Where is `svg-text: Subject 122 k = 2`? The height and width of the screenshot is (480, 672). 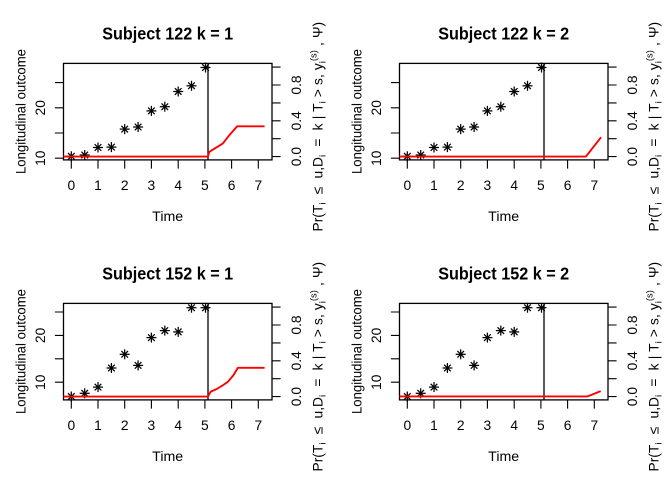 svg-text: Subject 122 k = 2 is located at coordinates (503, 34).